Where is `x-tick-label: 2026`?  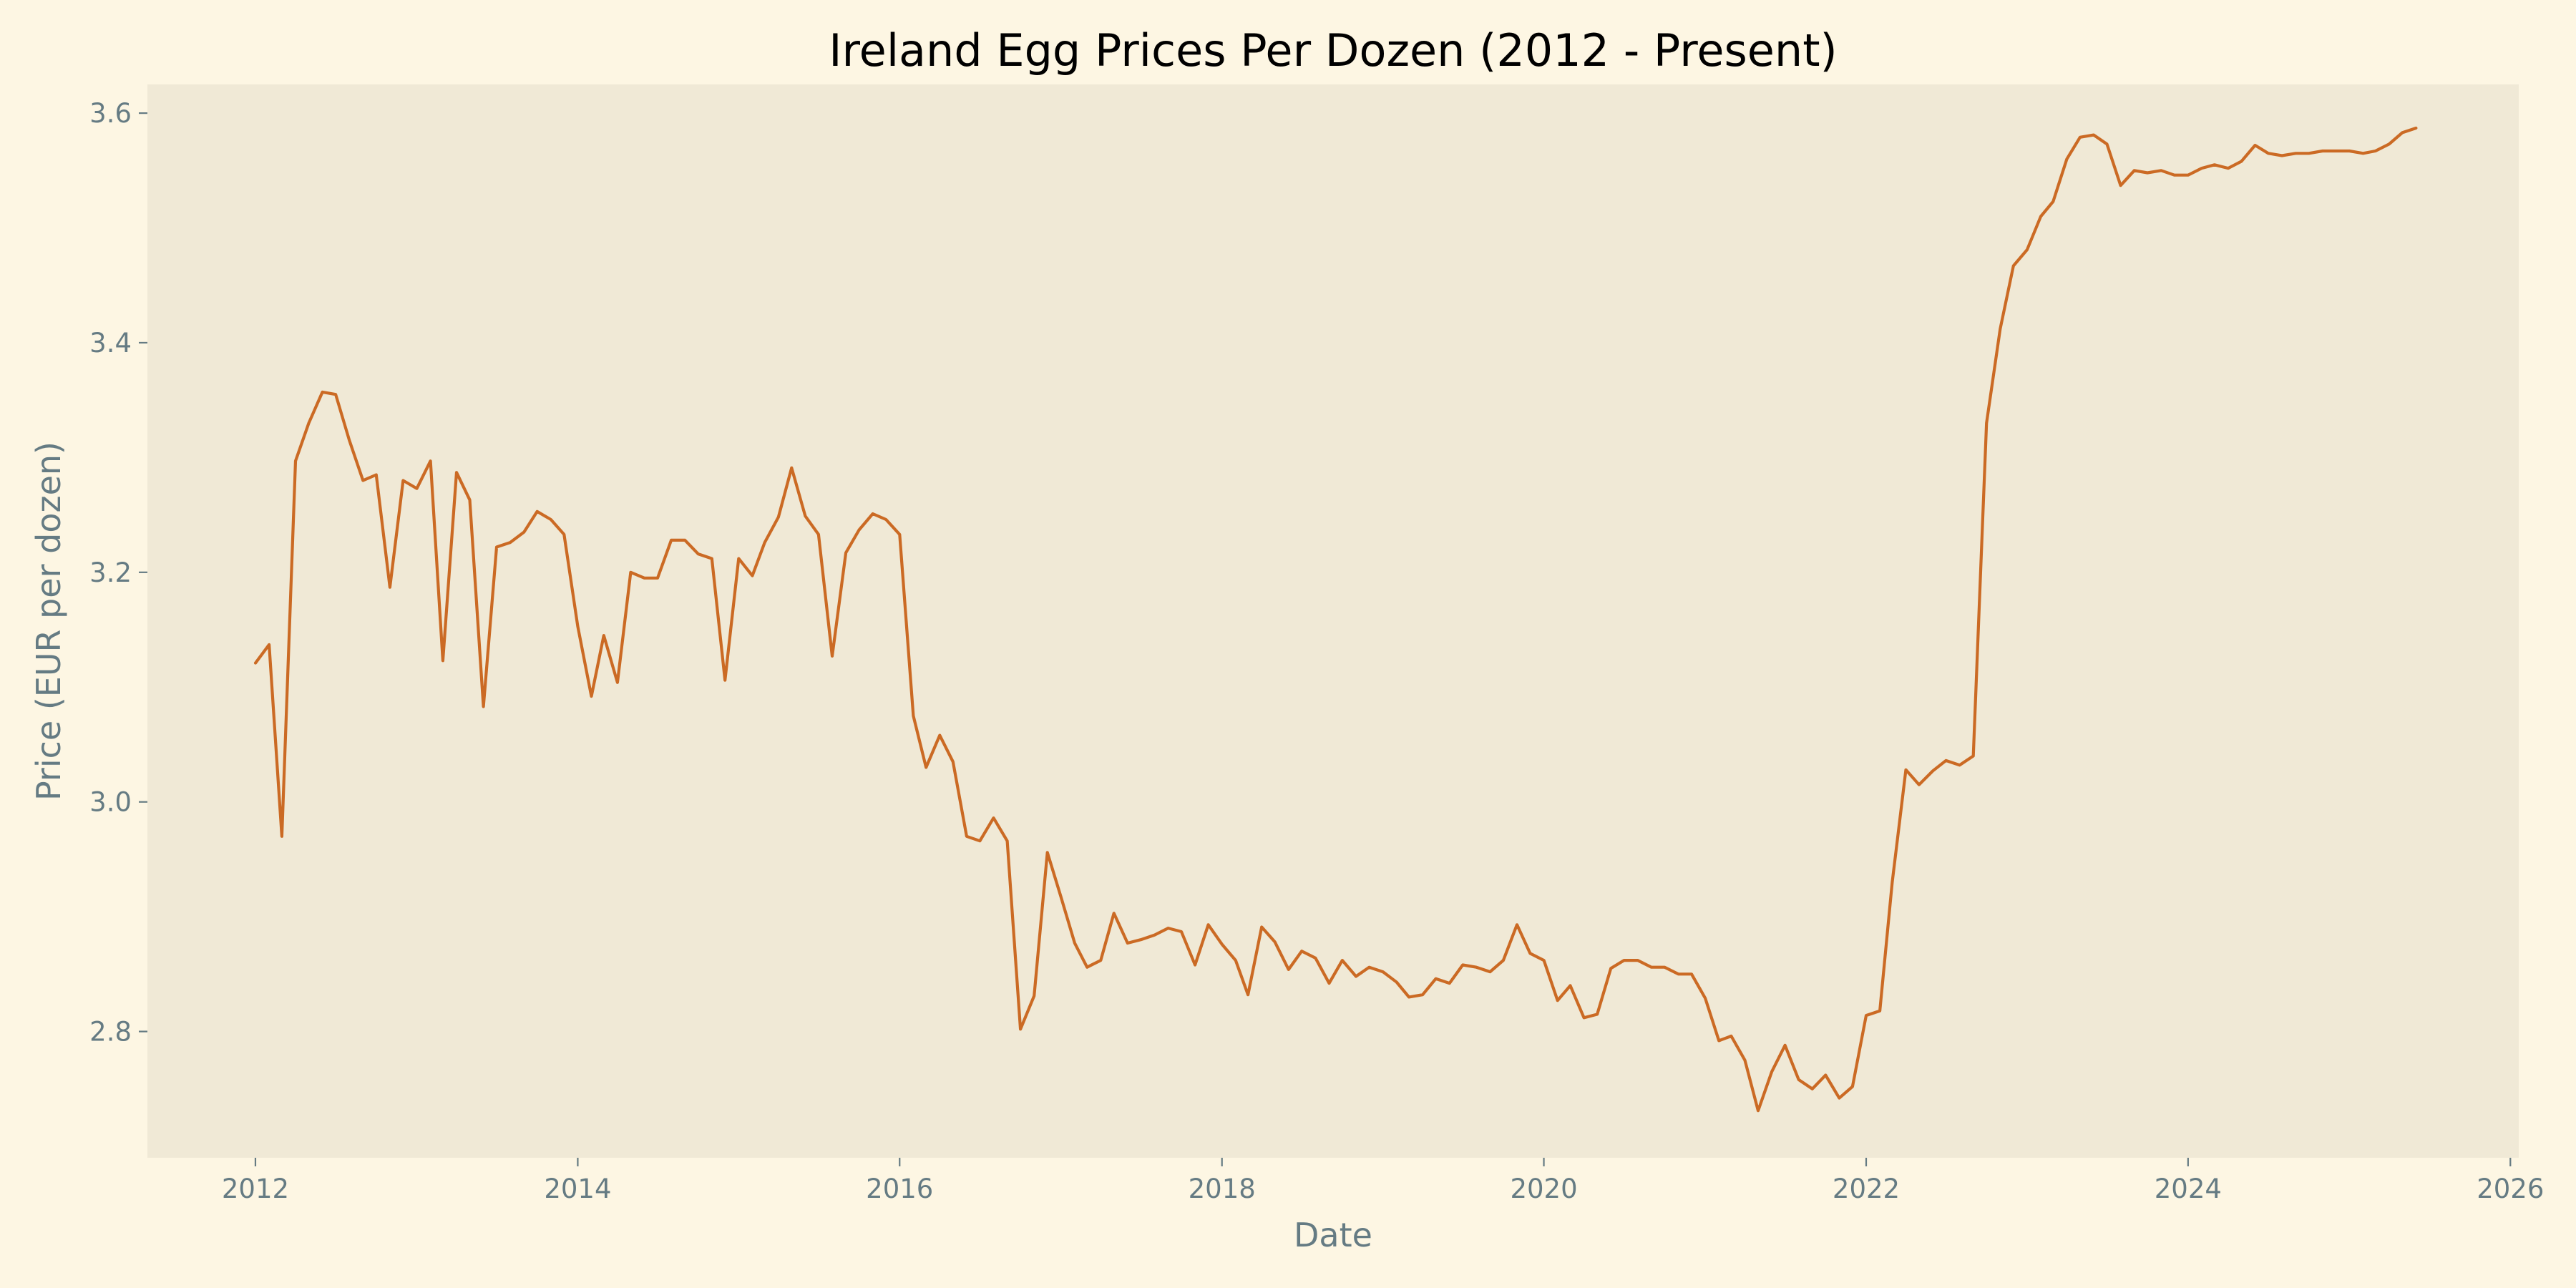
x-tick-label: 2026 is located at coordinates (2510, 1189).